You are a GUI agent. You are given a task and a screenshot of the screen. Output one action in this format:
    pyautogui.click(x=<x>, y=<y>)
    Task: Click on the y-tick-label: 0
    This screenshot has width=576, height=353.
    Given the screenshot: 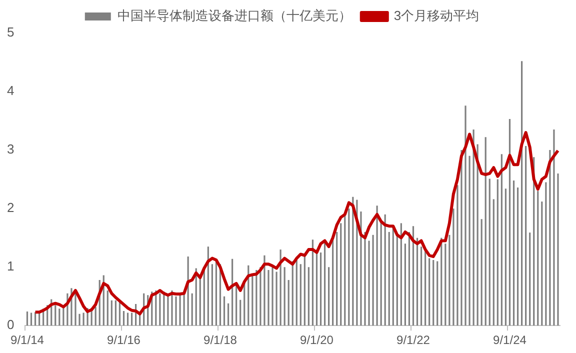 What is the action you would take?
    pyautogui.click(x=10, y=324)
    